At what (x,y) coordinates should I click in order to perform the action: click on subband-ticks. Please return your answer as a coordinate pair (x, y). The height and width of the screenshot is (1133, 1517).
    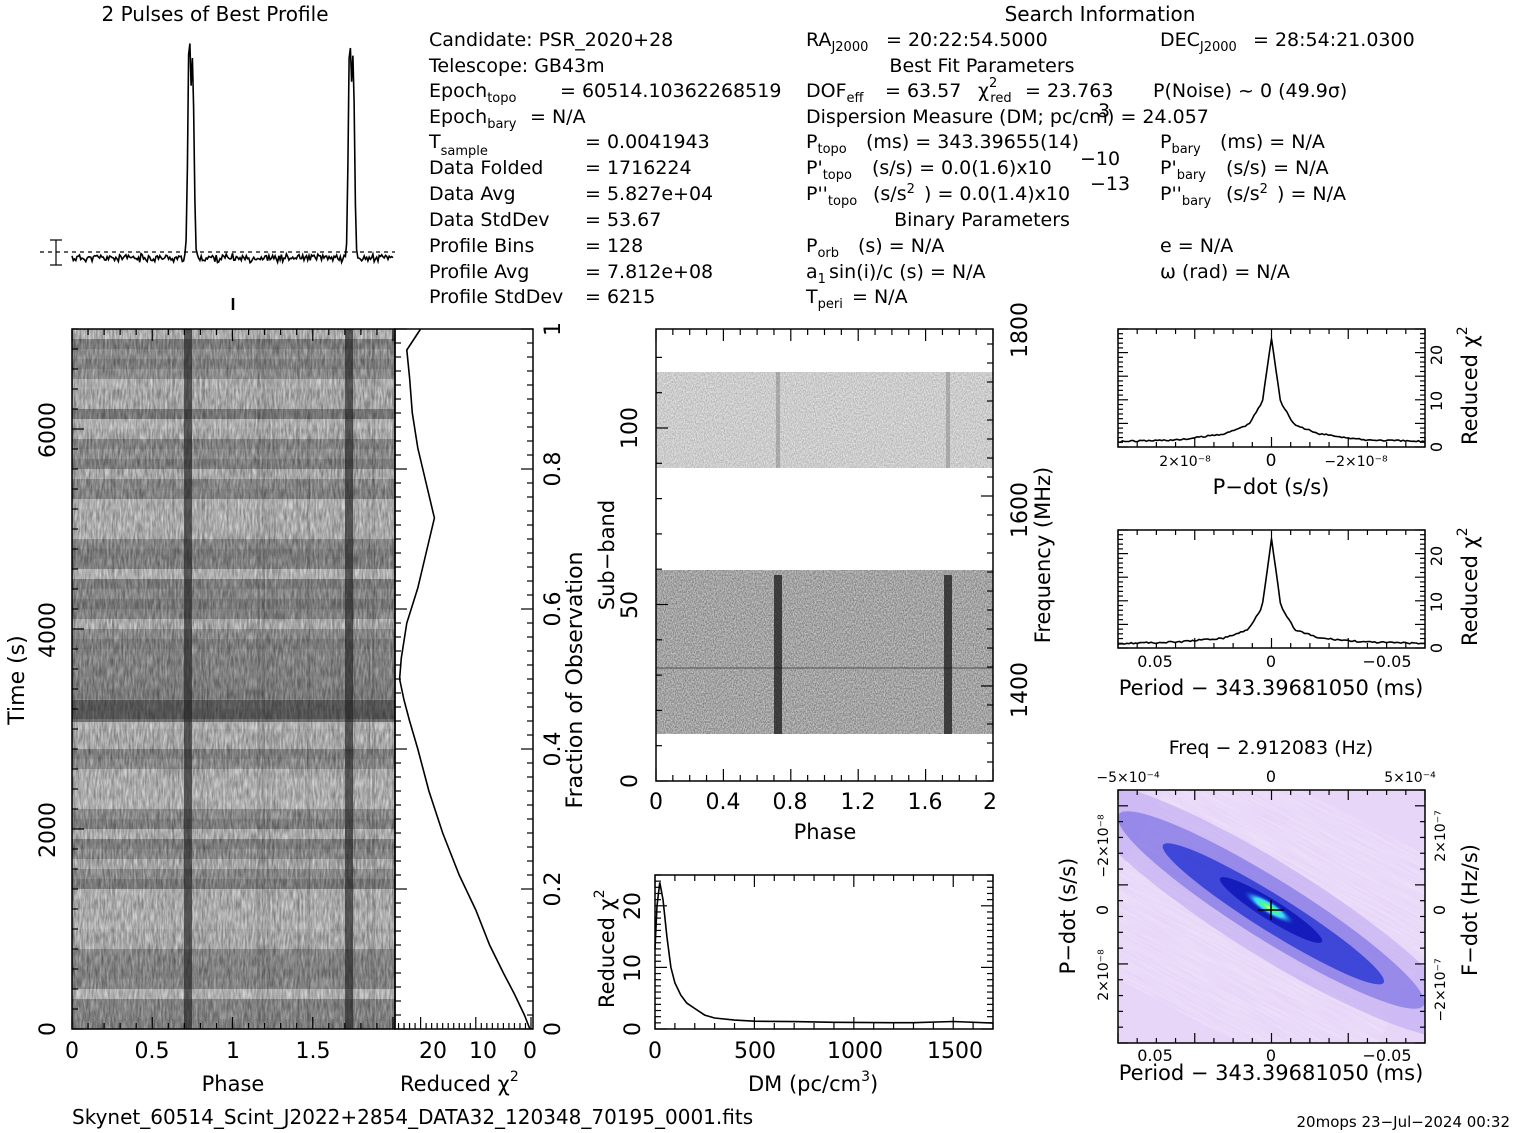
    Looking at the image, I should click on (824, 555).